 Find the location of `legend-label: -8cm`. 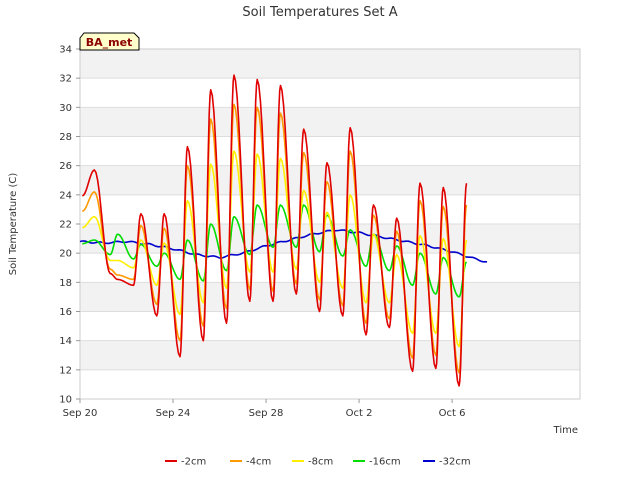

legend-label: -8cm is located at coordinates (320, 462).